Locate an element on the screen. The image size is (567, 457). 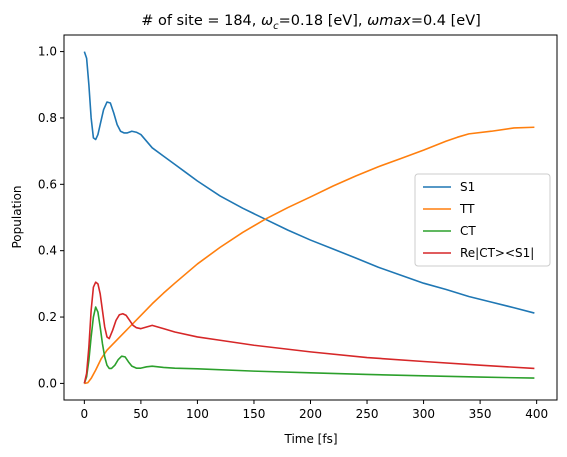
chart-title-omega-max: ωmax is located at coordinates (389, 21).